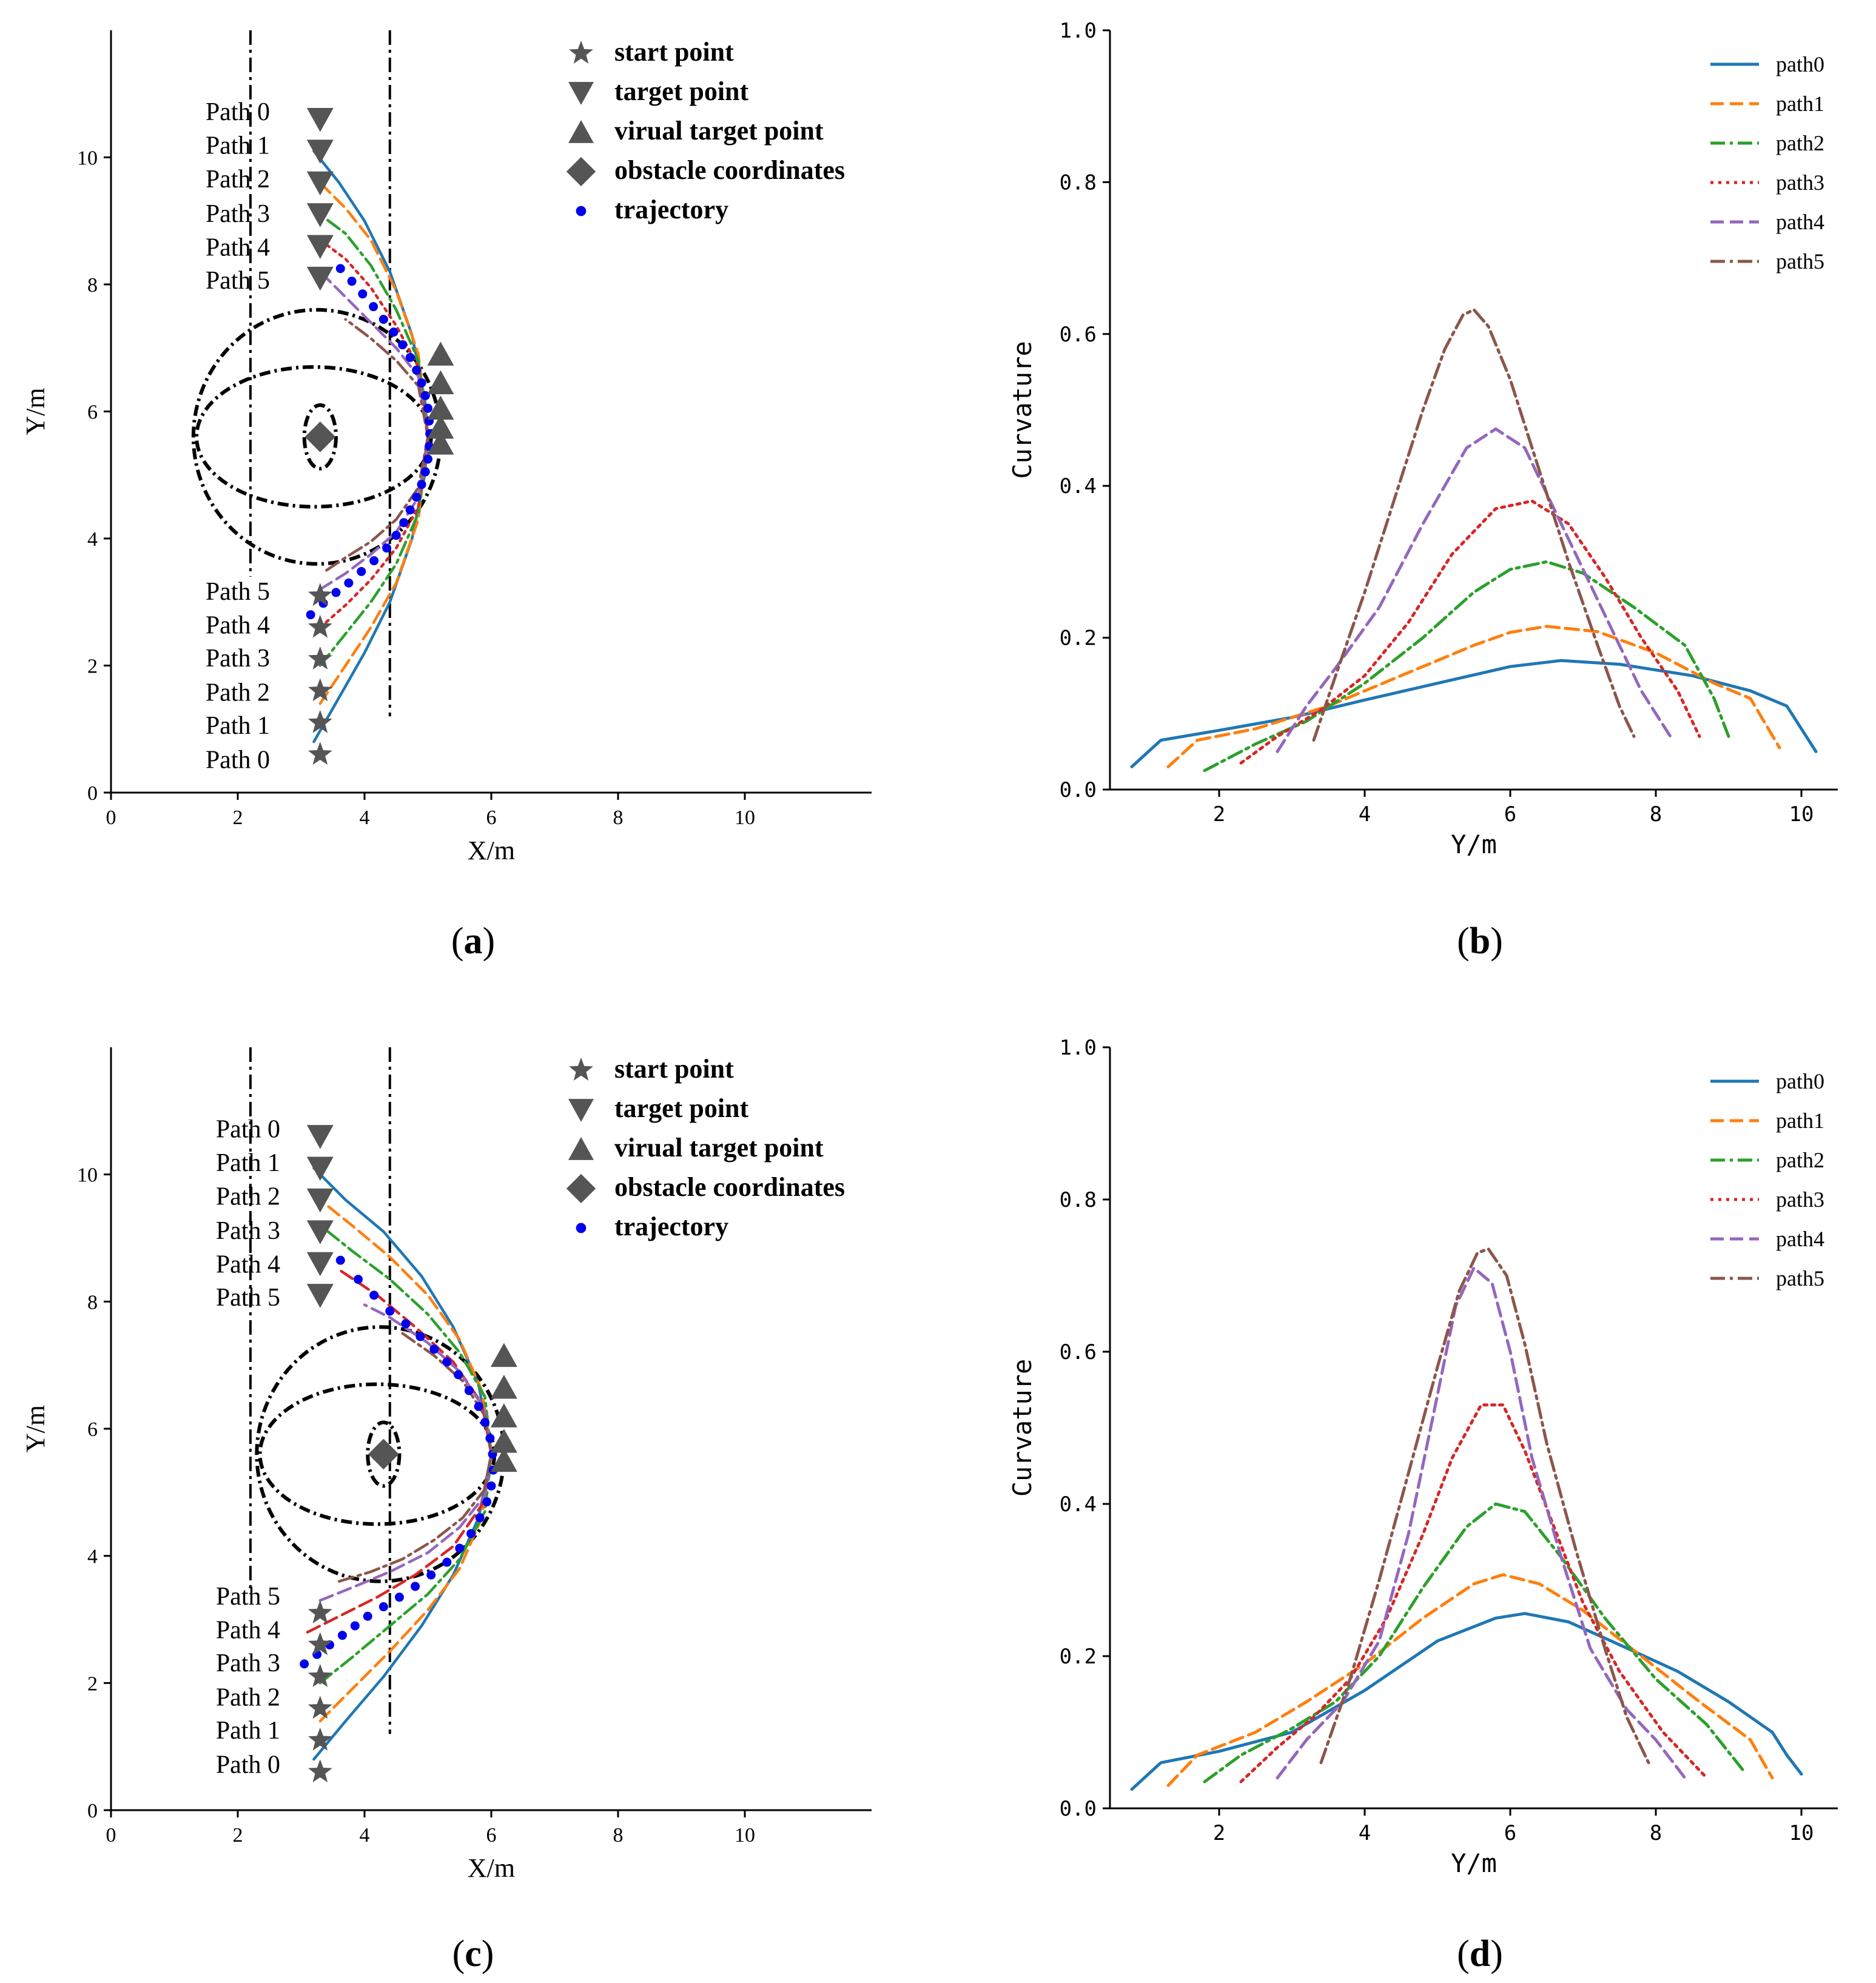  Describe the element at coordinates (248, 1765) in the screenshot. I see `start-path-label: Path 0` at that location.